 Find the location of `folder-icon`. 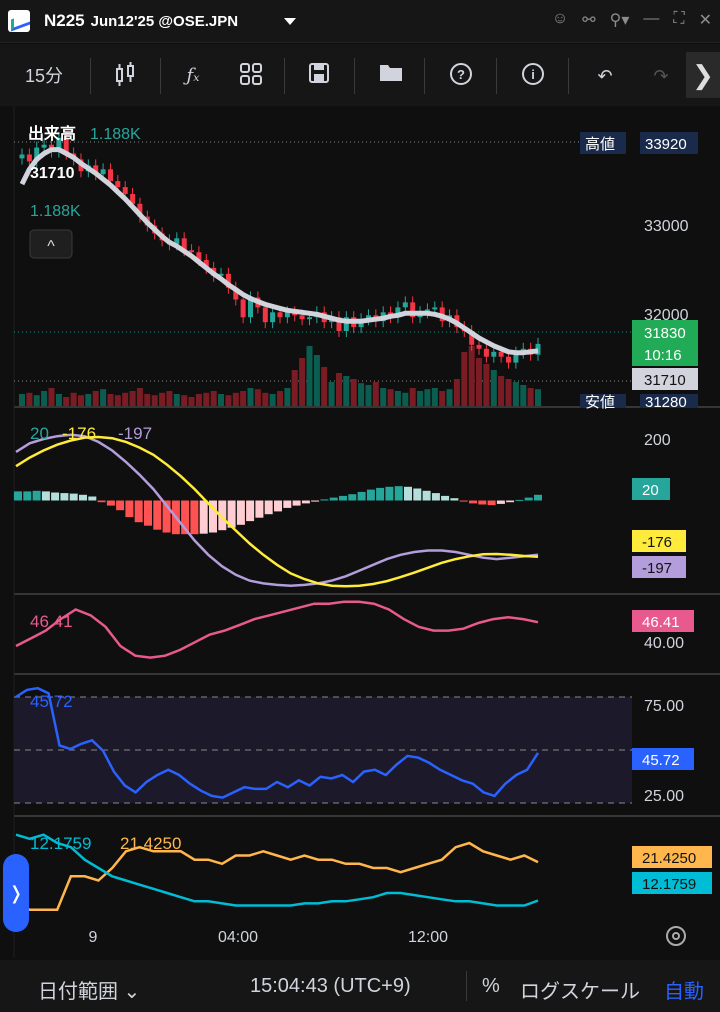

folder-icon is located at coordinates (391, 76).